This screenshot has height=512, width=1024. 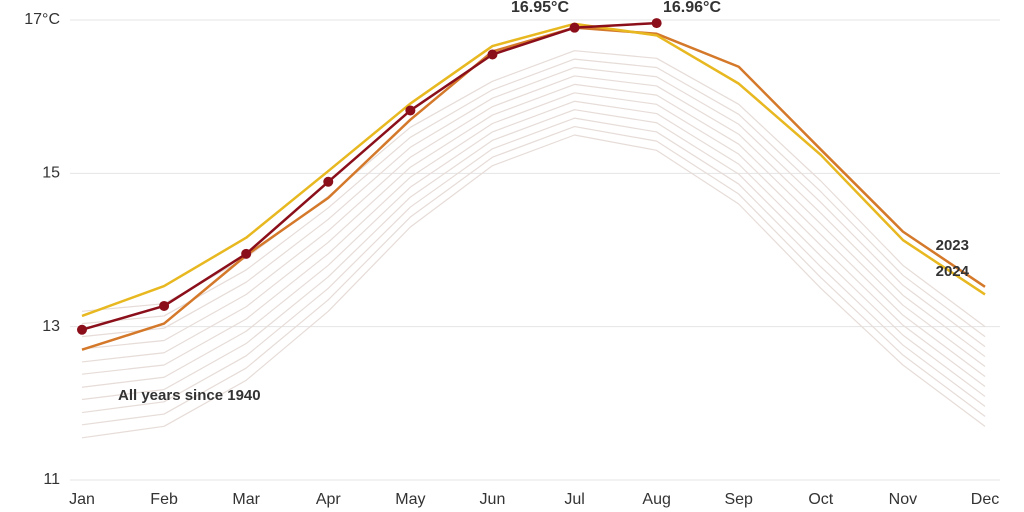 What do you see at coordinates (692, 8) in the screenshot?
I see `annotation: 16.96°C` at bounding box center [692, 8].